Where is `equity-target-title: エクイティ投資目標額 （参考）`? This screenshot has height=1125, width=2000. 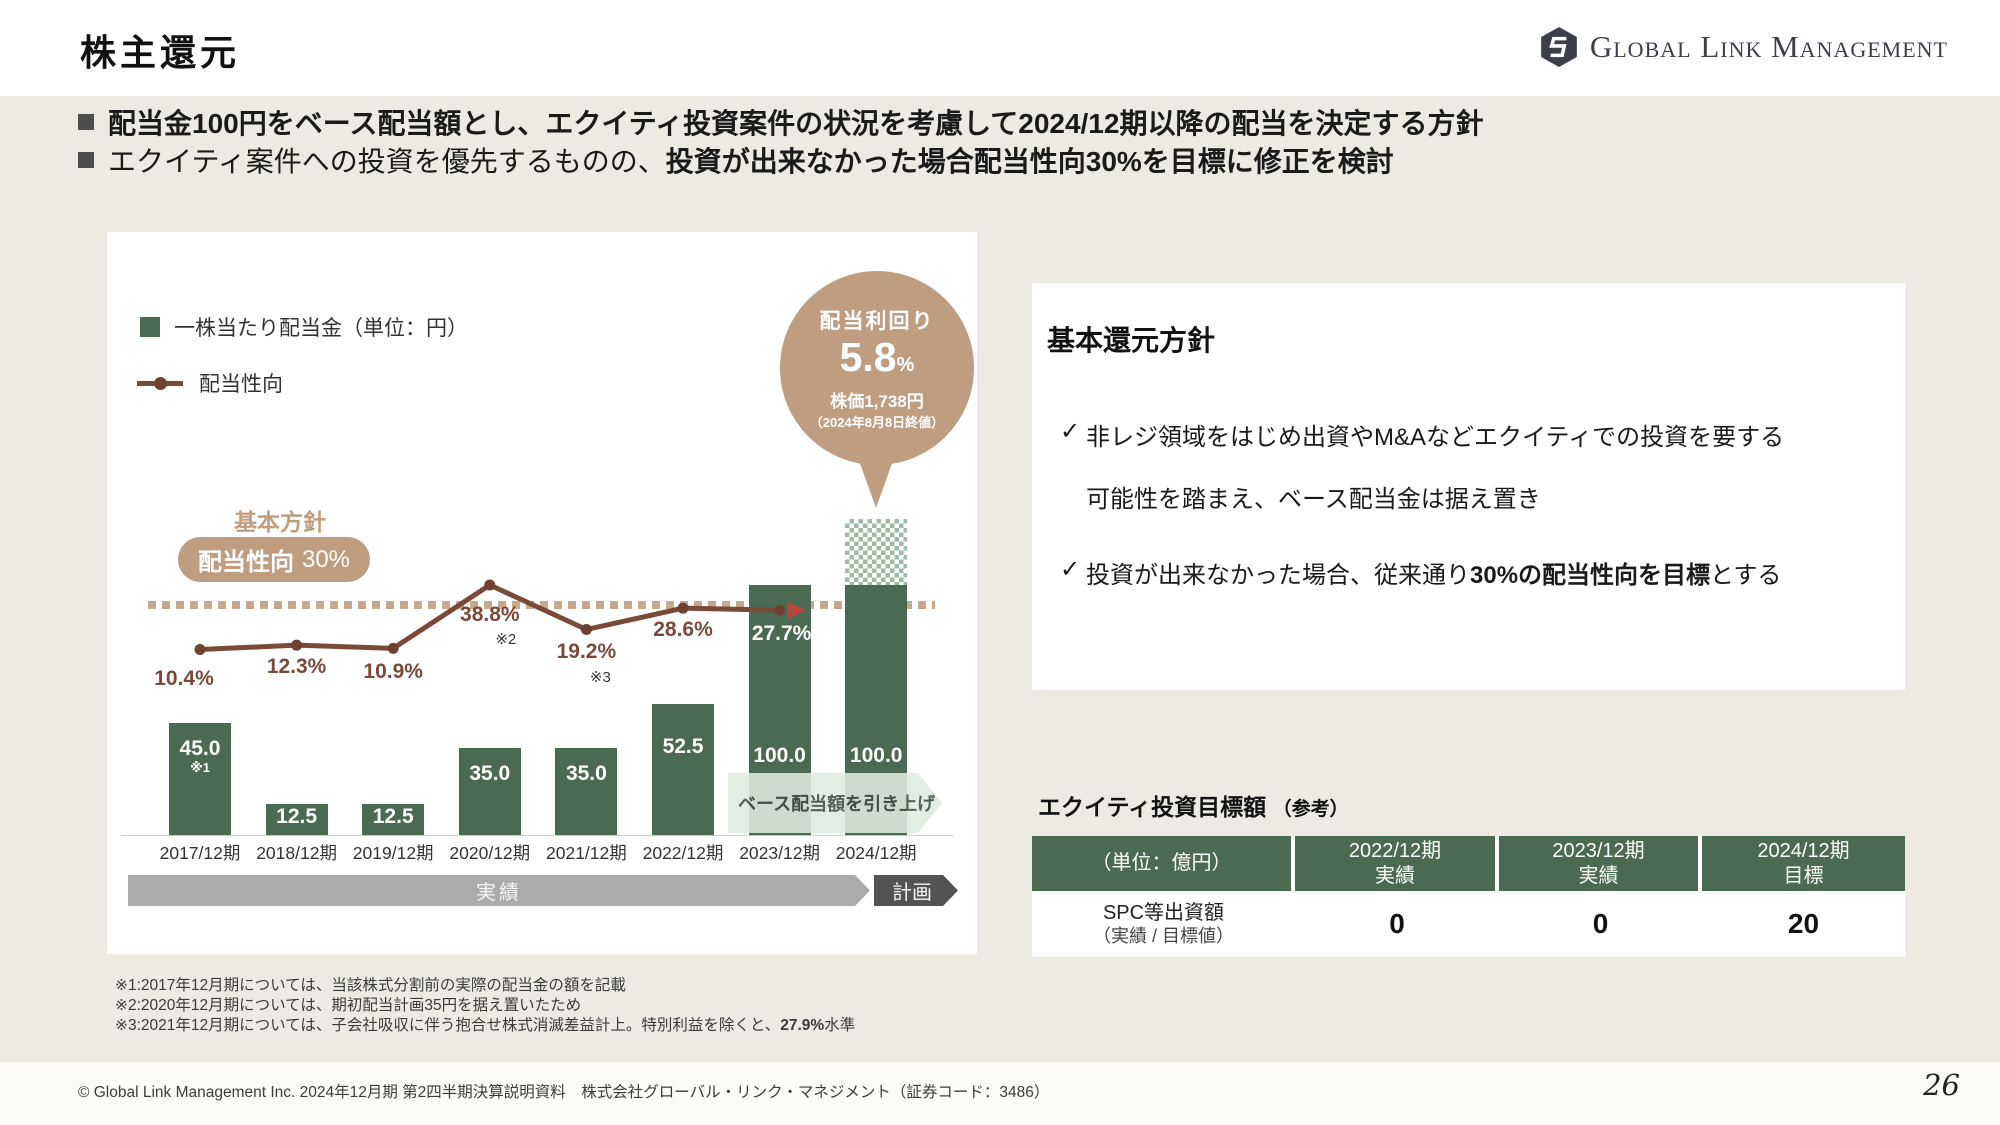 equity-target-title: エクイティ投資目標額 （参考） is located at coordinates (1193, 807).